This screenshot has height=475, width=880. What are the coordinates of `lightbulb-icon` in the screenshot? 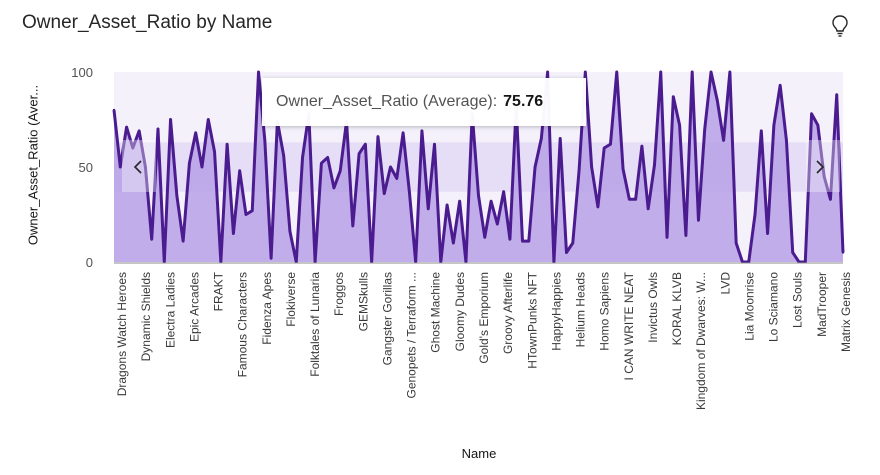 It's located at (840, 26).